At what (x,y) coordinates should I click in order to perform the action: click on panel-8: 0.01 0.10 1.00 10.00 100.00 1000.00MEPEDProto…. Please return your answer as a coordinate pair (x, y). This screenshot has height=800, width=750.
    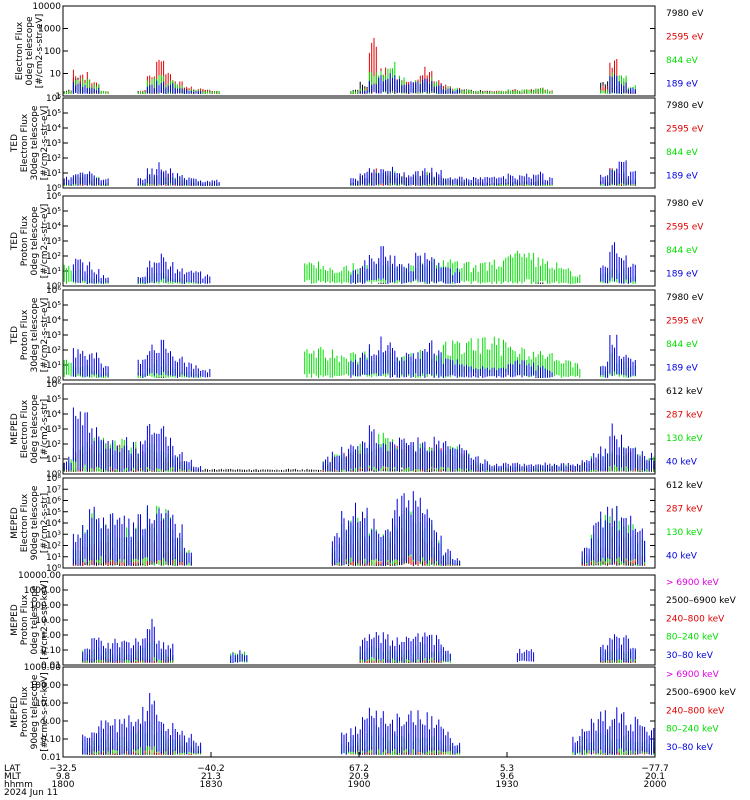
    Looking at the image, I should click on (373, 713).